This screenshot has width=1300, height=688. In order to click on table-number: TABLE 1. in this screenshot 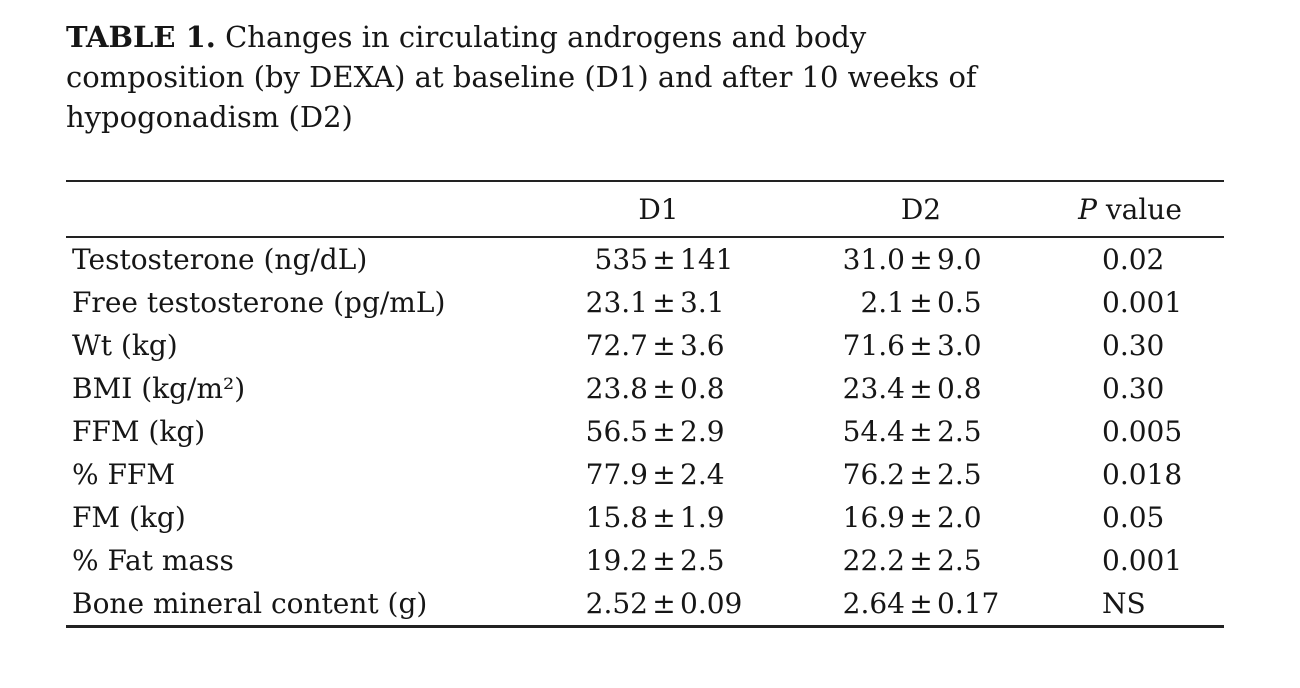, I will do `click(141, 37)`.